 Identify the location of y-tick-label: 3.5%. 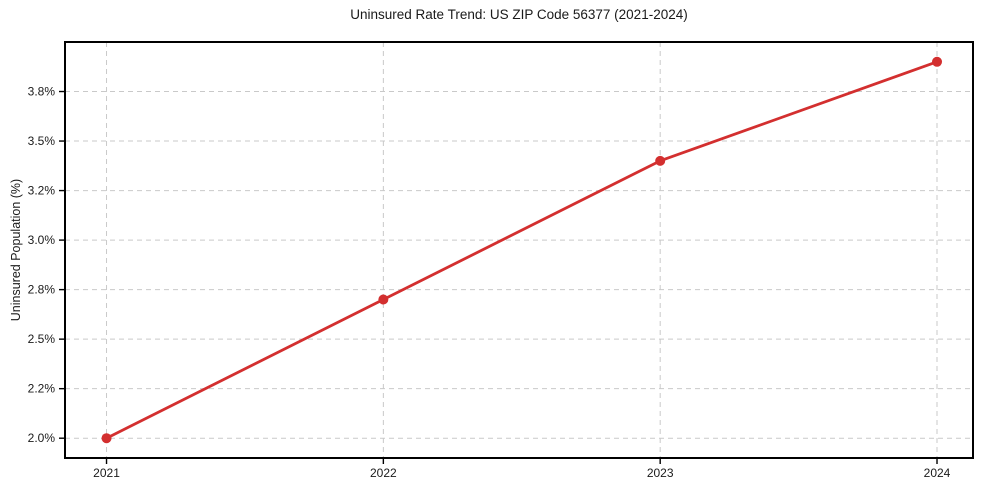
(42, 141).